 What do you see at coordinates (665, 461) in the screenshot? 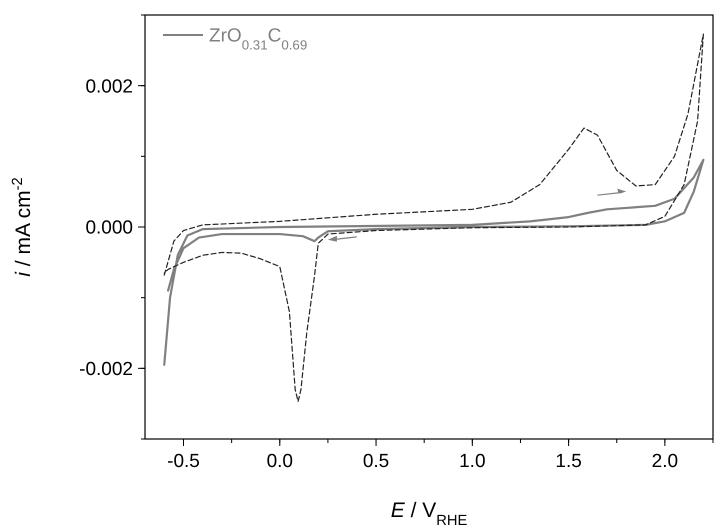
I see `text: 2.0` at bounding box center [665, 461].